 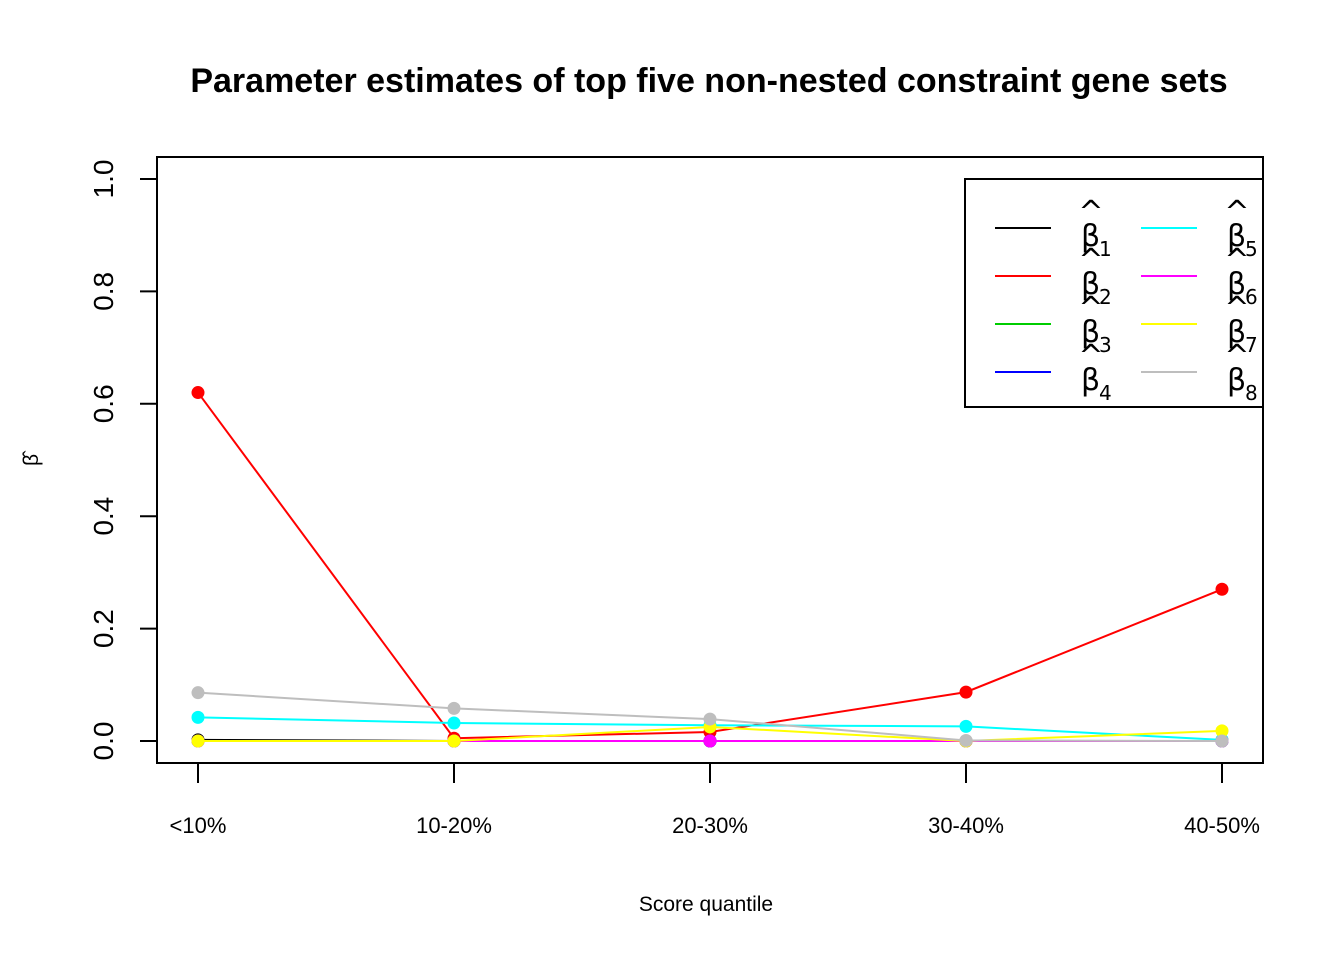 What do you see at coordinates (1199, 372) in the screenshot?
I see `legend-item: ^β8` at bounding box center [1199, 372].